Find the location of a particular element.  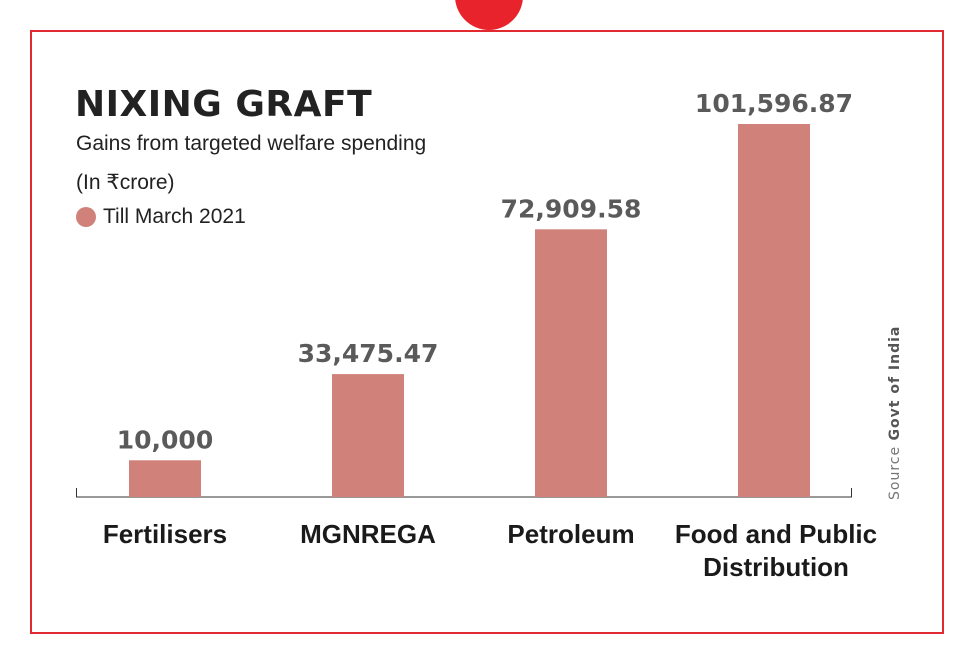

bar-value-label: 33,475.47 is located at coordinates (368, 353).